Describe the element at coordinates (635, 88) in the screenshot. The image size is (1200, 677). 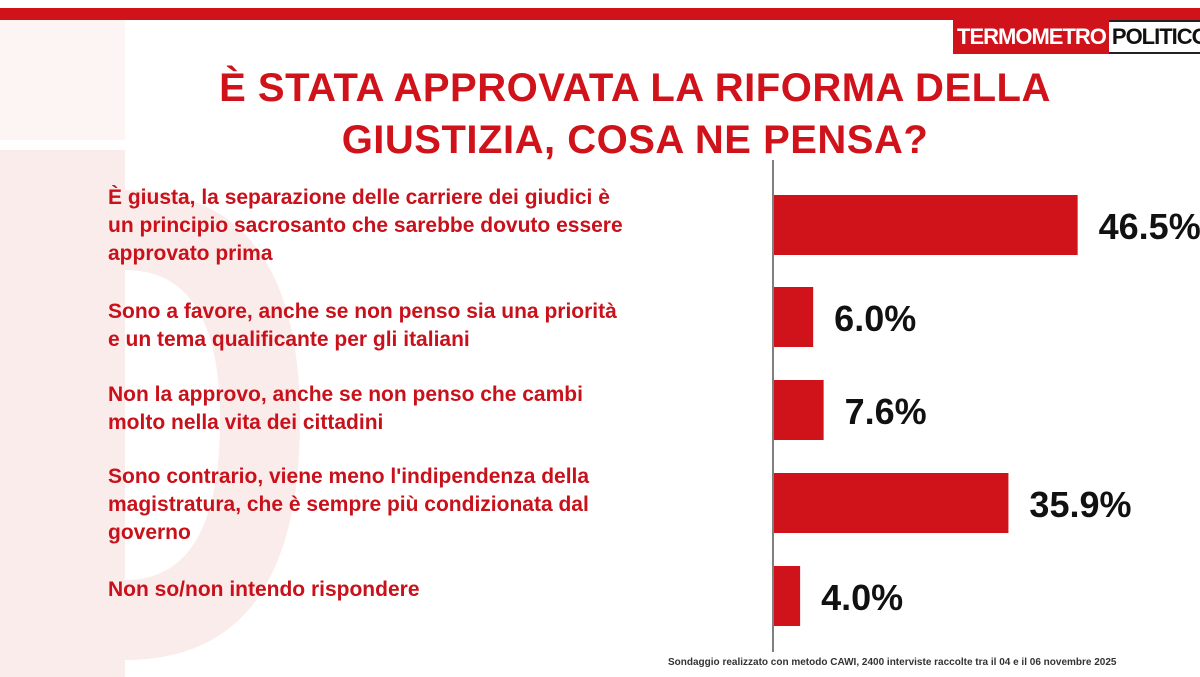
I see `title-line-1: È STATA APPROVATA LA RIFORMA DELLA` at that location.